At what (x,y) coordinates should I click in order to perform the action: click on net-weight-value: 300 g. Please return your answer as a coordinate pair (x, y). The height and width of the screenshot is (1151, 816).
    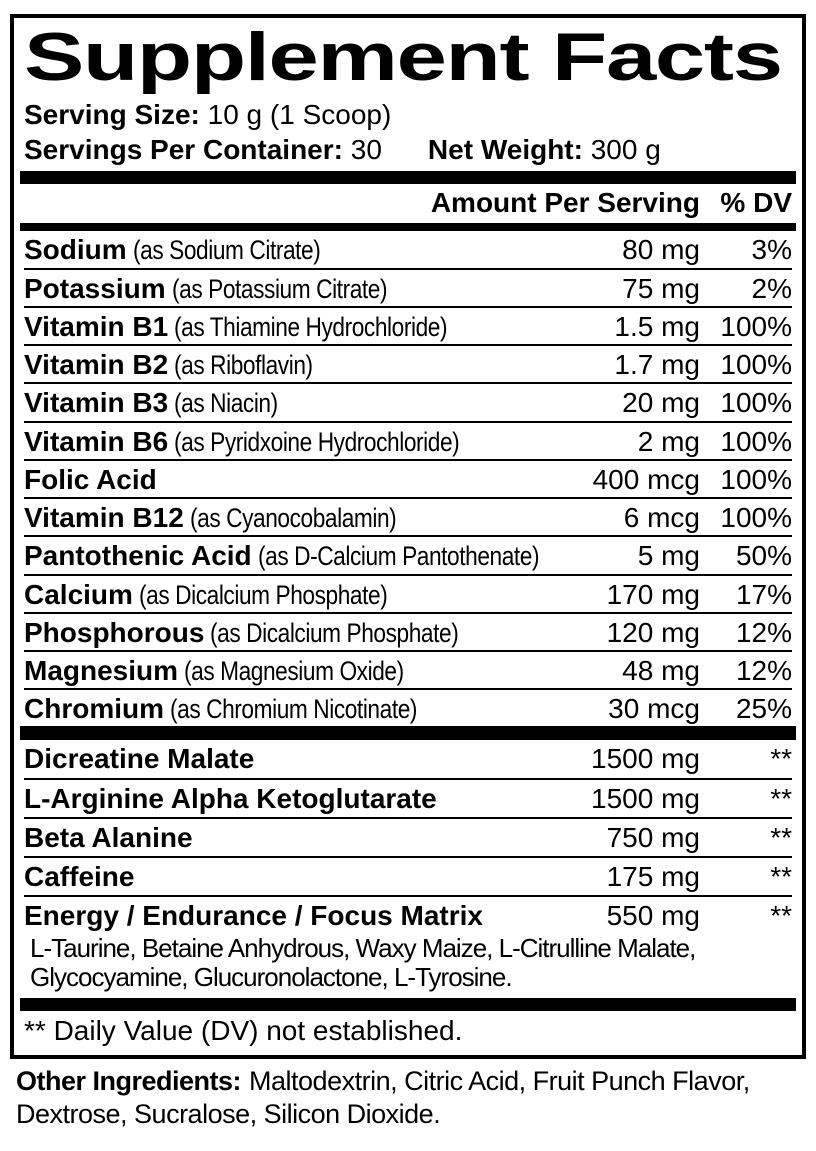
    Looking at the image, I should click on (625, 150).